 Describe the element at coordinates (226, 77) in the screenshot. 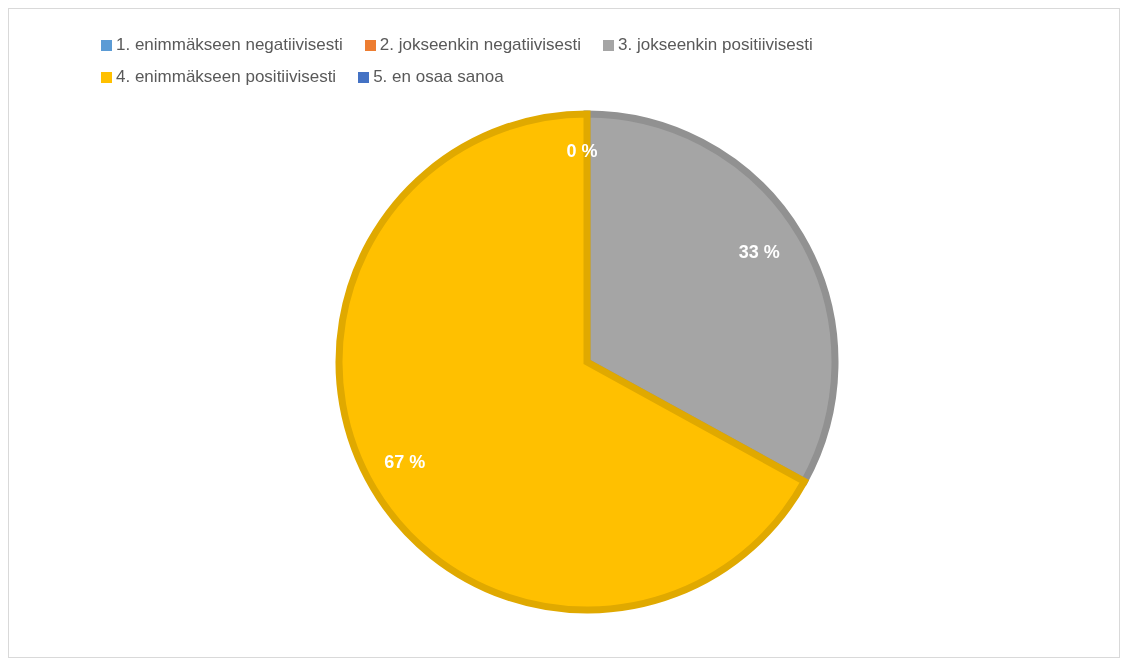

I see `legend-label: 4. enimmäkseen positiivisesti` at that location.